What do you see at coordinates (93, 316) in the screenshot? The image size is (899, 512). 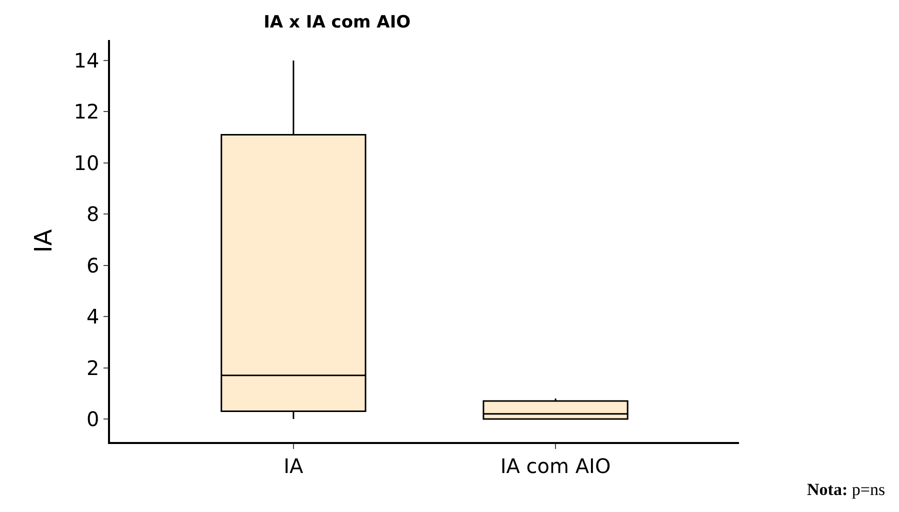 I see `y-tick-label: 4` at bounding box center [93, 316].